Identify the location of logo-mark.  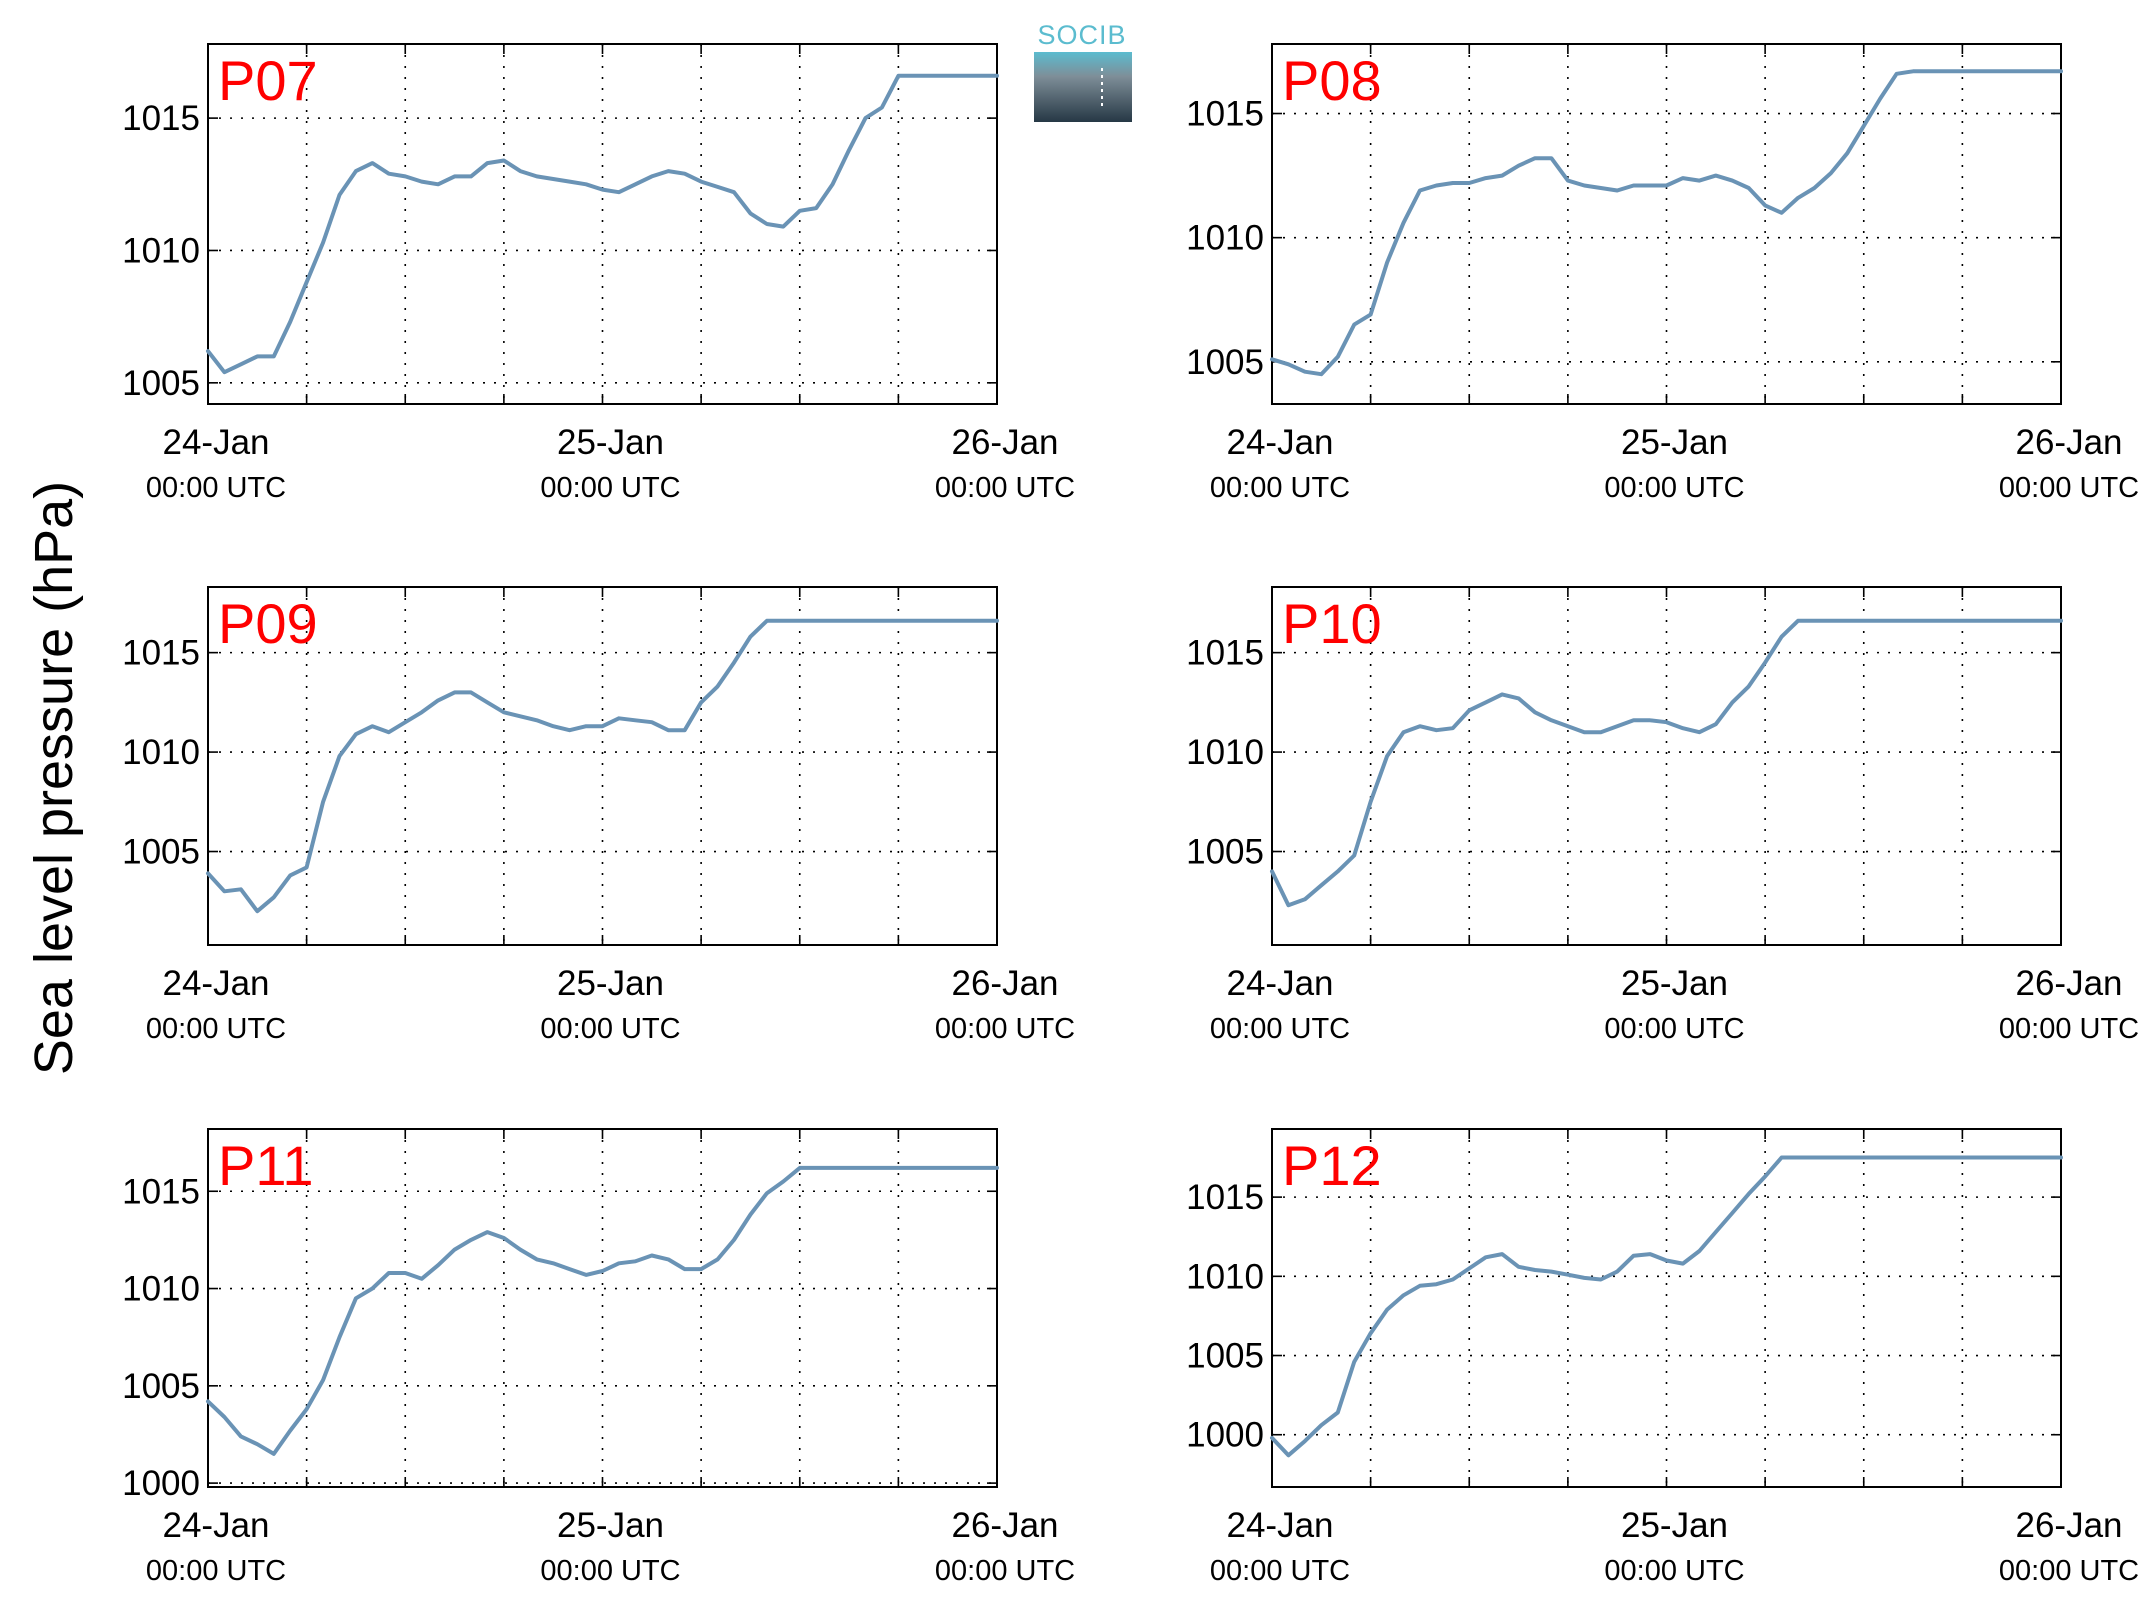
(1083, 87).